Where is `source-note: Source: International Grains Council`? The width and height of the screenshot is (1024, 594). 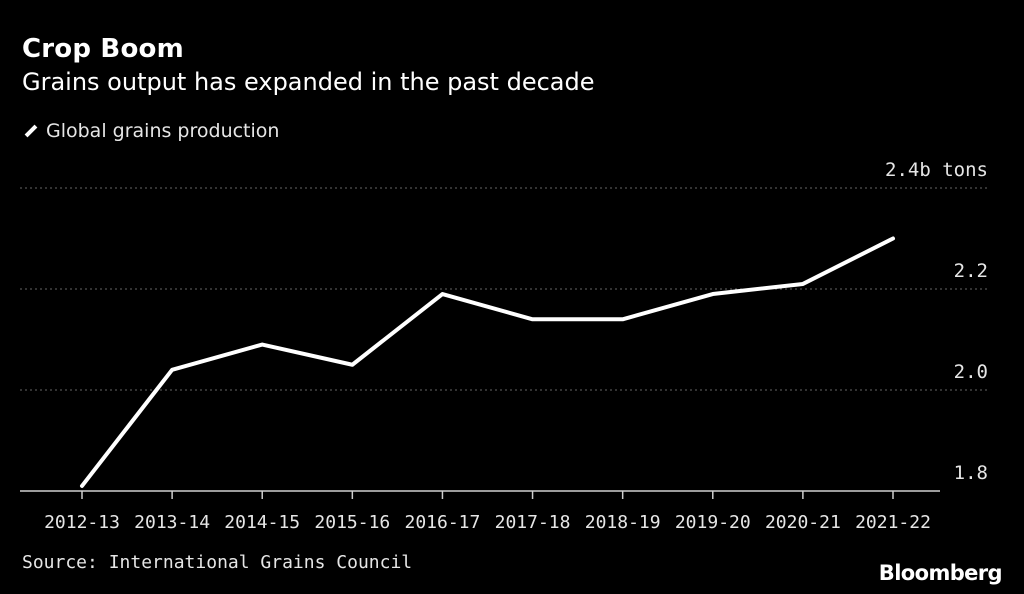
source-note: Source: International Grains Council is located at coordinates (217, 562).